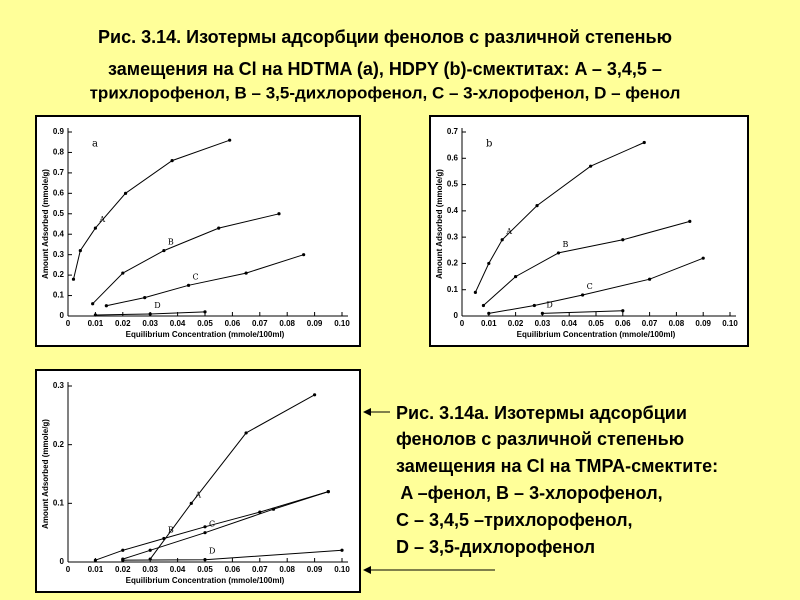 Image resolution: width=800 pixels, height=600 pixels. I want to click on series-label: D, so click(212, 551).